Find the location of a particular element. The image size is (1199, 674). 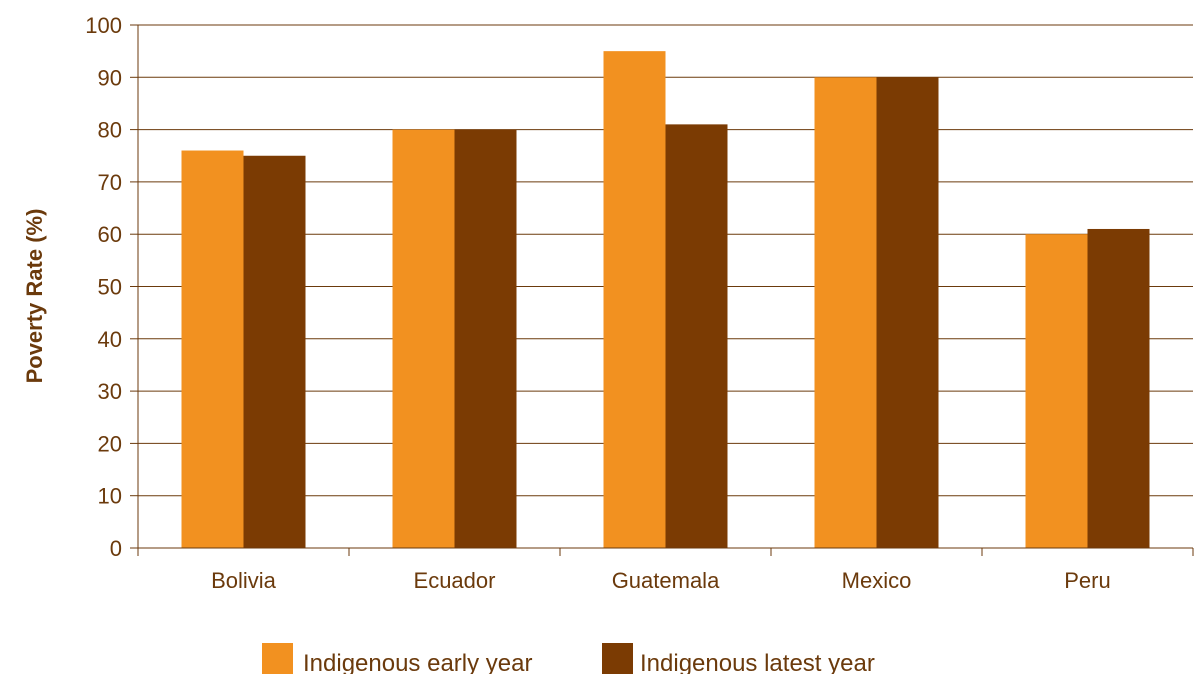

y-tick-label: 60 is located at coordinates (110, 234).